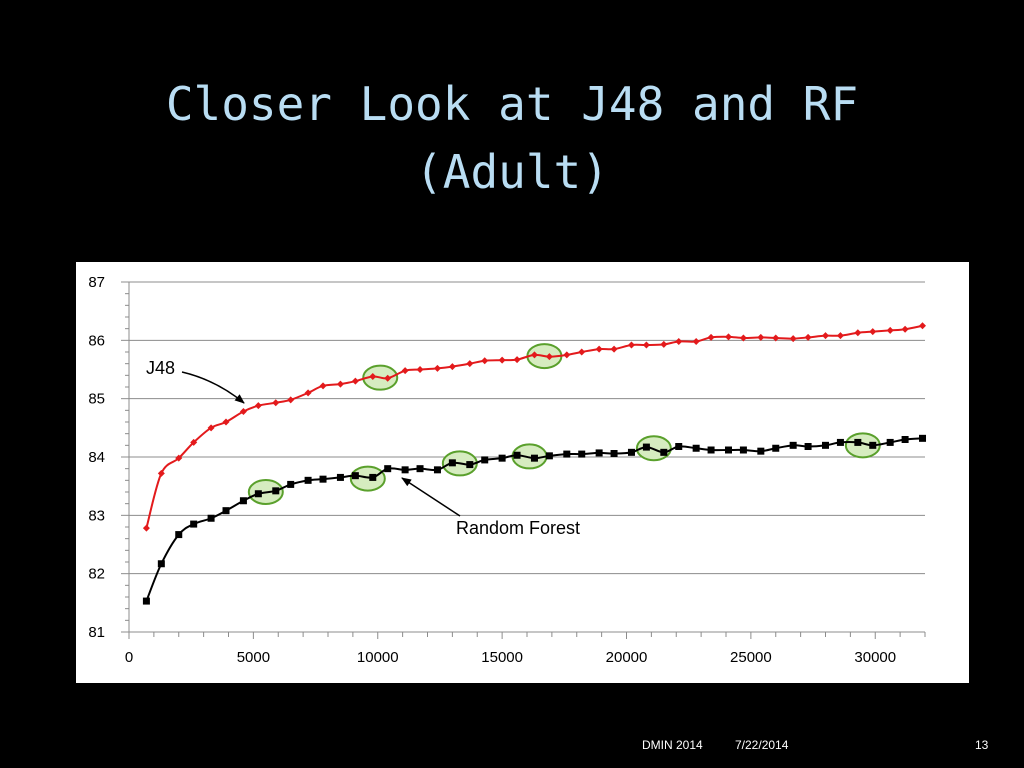 This screenshot has width=1024, height=768. I want to click on x-tick-label: 25000, so click(751, 657).